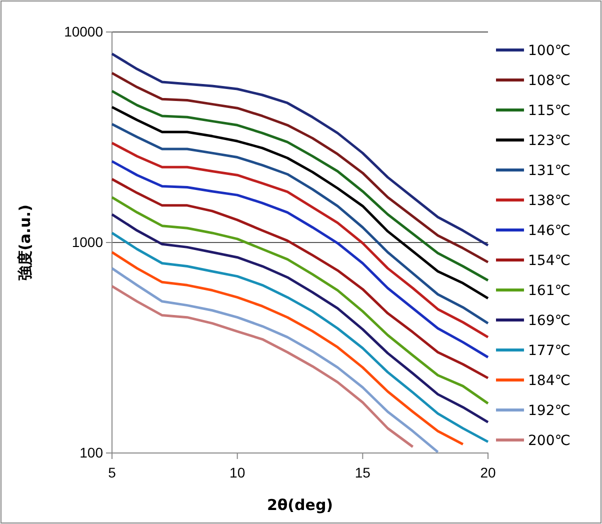  Describe the element at coordinates (488, 472) in the screenshot. I see `x-tick-label: 20` at that location.